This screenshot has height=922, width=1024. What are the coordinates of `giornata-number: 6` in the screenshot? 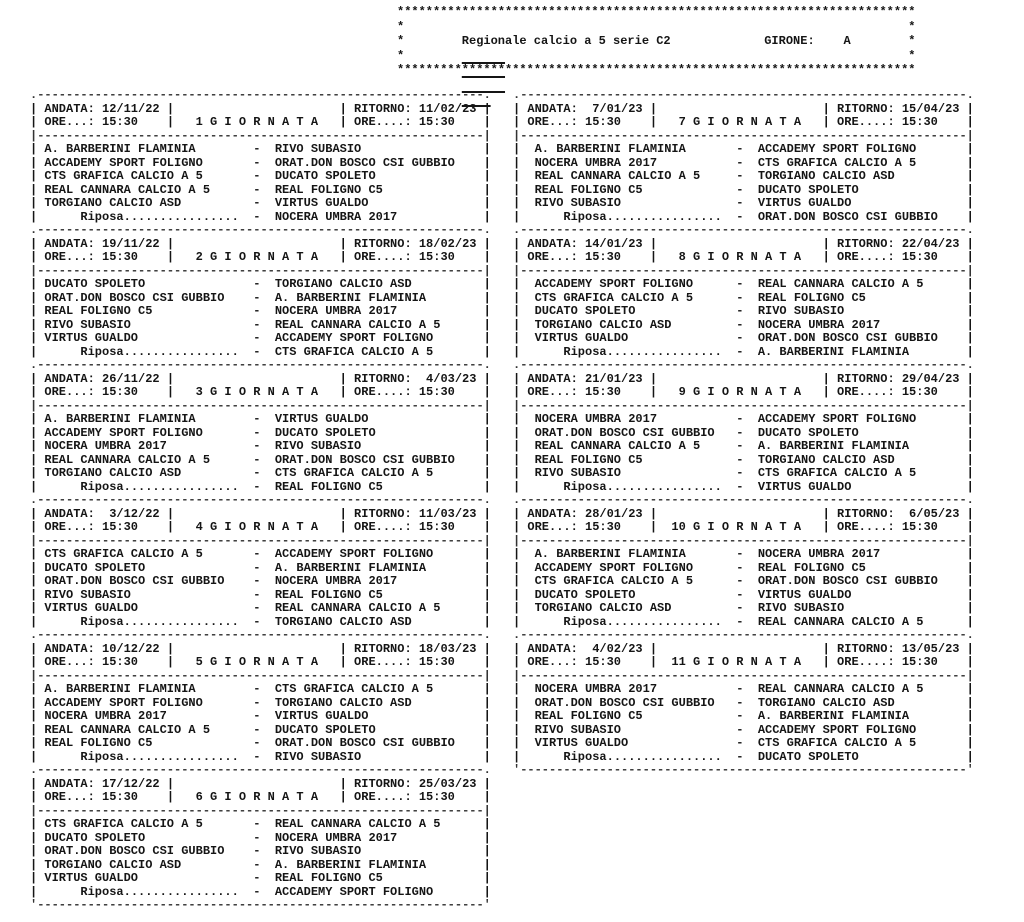 It's located at (199, 797).